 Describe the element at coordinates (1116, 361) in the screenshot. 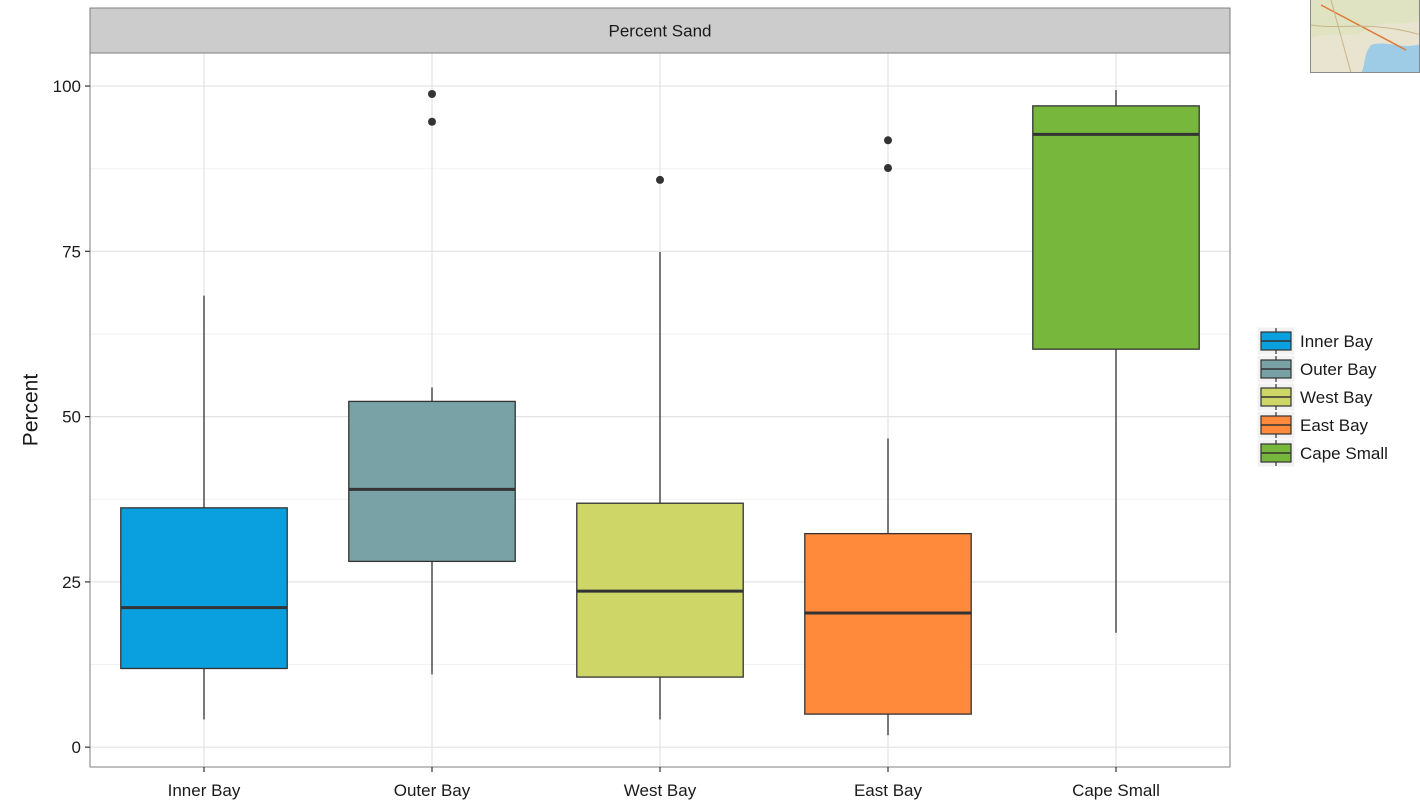

I see `box-cape-small` at that location.